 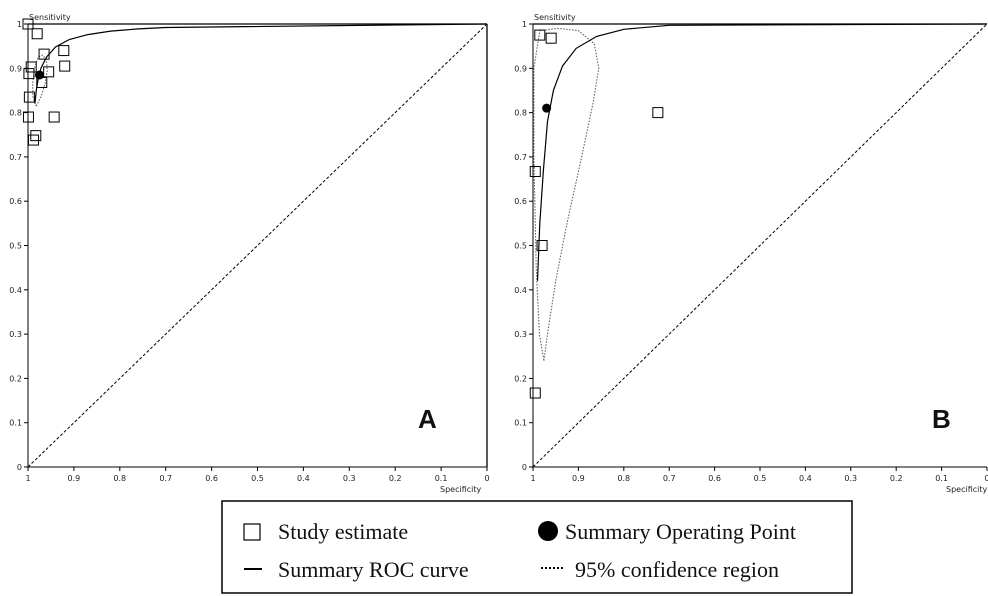 I want to click on plot-b-x-tick-label: 0.2, so click(x=896, y=478).